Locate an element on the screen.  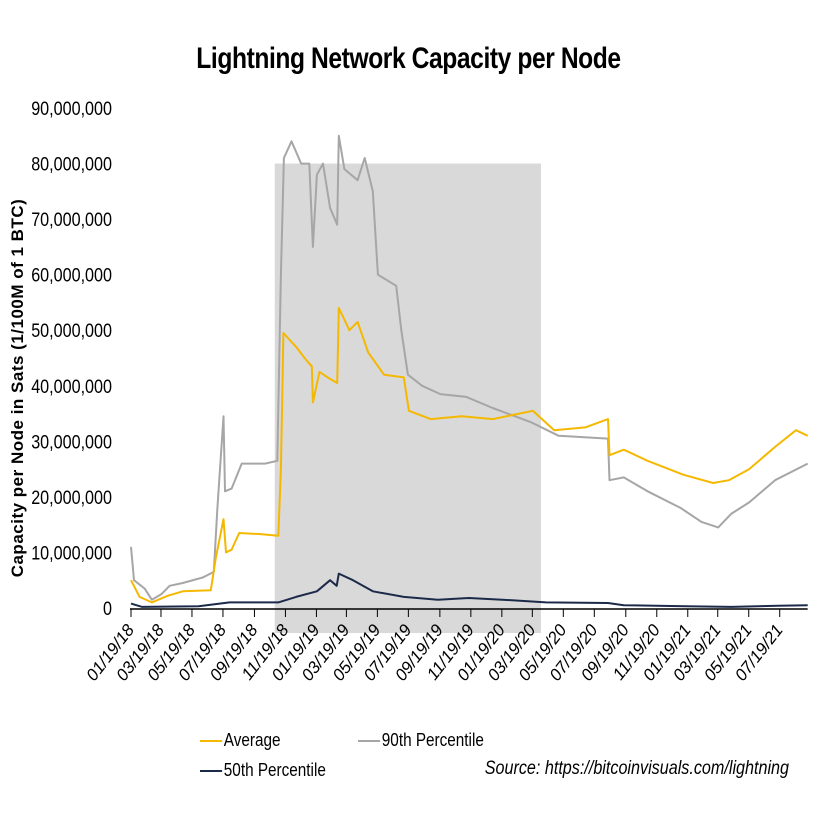
y-tick-label: 80,000,000 is located at coordinates (71, 164).